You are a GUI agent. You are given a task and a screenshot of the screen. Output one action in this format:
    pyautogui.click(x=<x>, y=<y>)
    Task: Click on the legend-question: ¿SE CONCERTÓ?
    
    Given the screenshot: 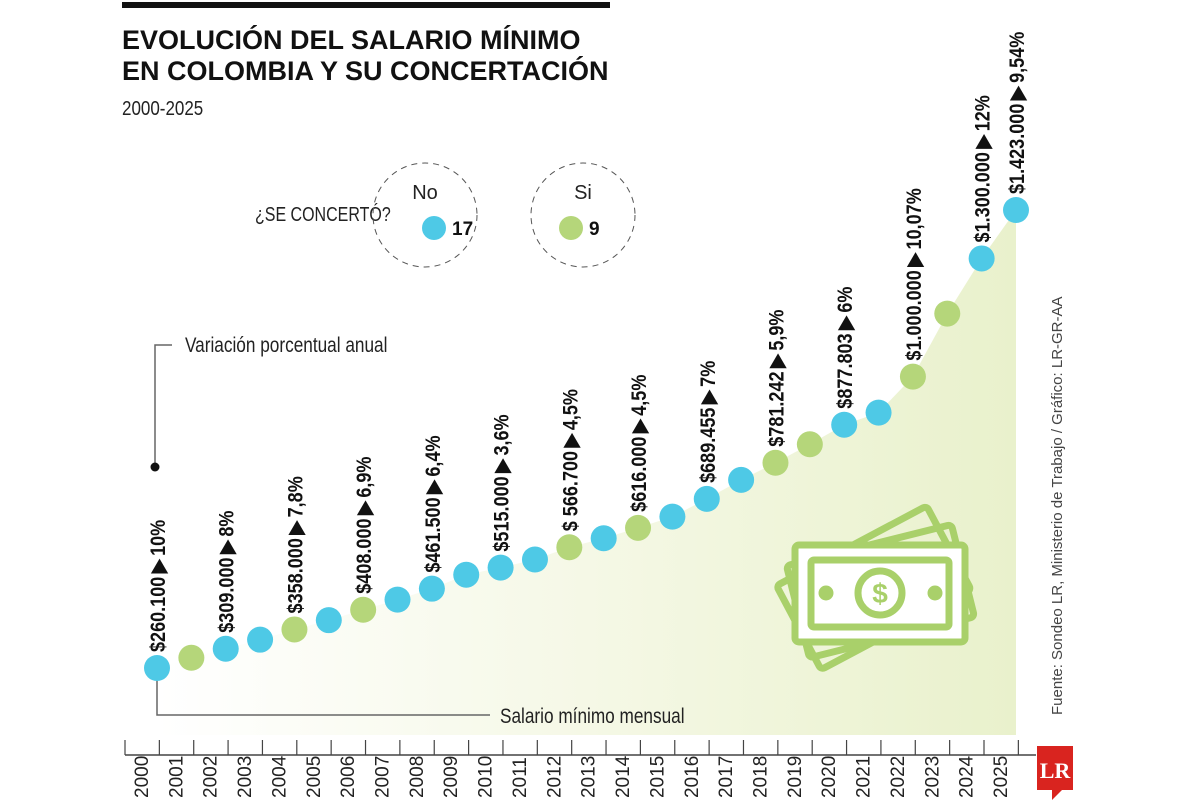 What is the action you would take?
    pyautogui.click(x=323, y=213)
    